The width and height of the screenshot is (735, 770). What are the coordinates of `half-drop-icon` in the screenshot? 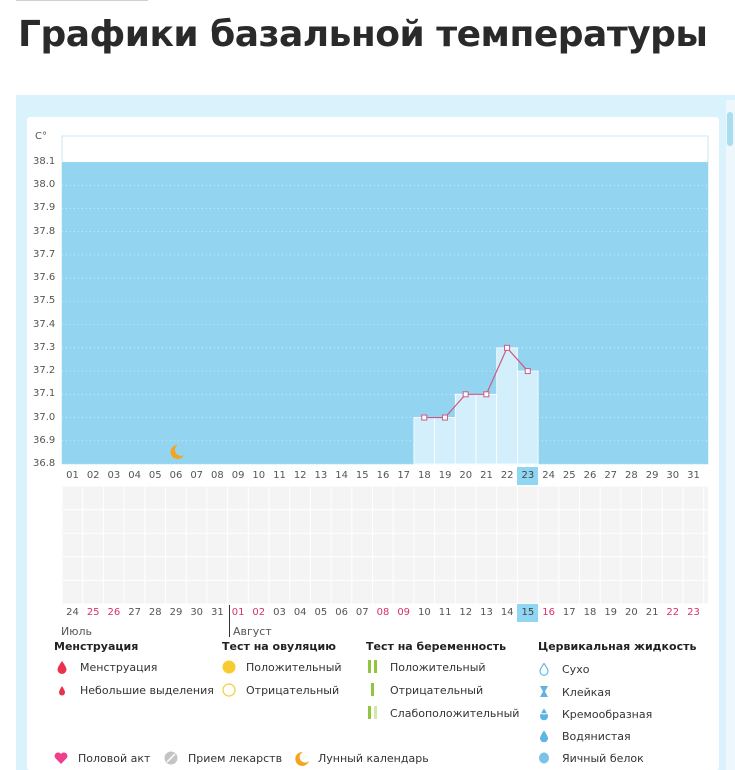 It's located at (547, 714).